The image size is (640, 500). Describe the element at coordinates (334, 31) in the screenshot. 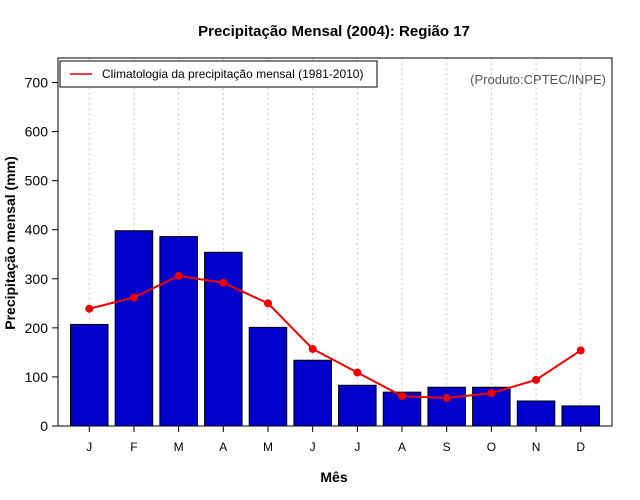

I see `chart-title: Precipitação Mensal (2004): Região 17` at that location.